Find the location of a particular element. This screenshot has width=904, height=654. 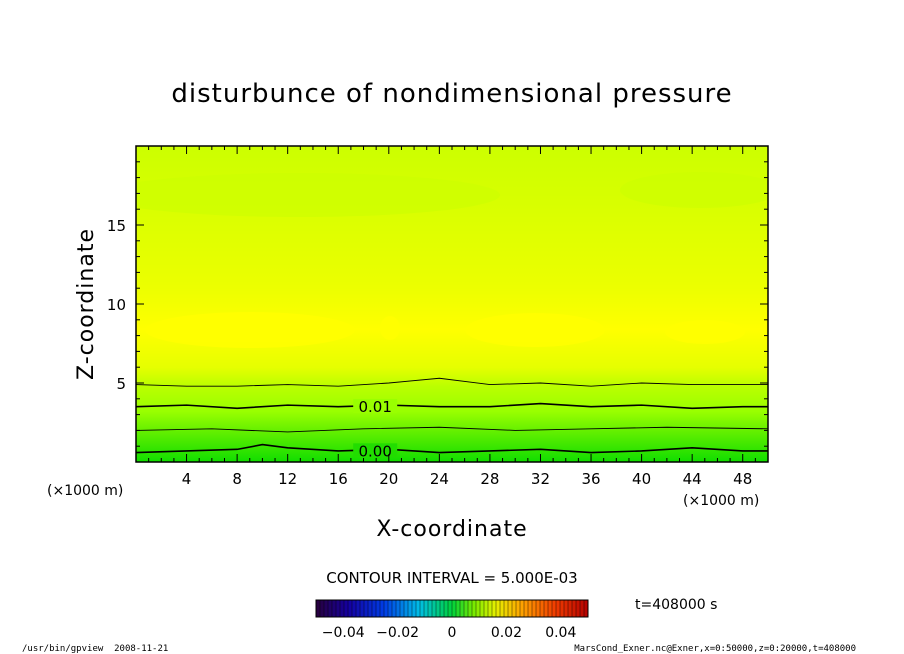

contour-label-gap is located at coordinates (375, 450).